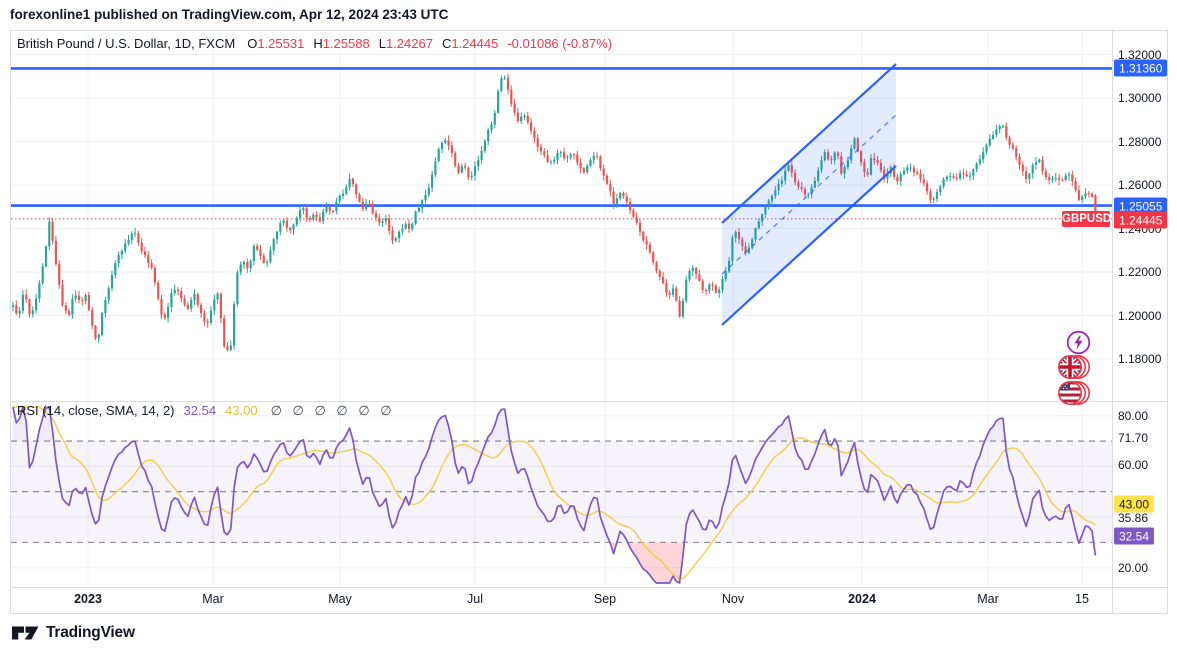 The width and height of the screenshot is (1177, 650). Describe the element at coordinates (1076, 393) in the screenshot. I see `usd-flag-icon` at that location.